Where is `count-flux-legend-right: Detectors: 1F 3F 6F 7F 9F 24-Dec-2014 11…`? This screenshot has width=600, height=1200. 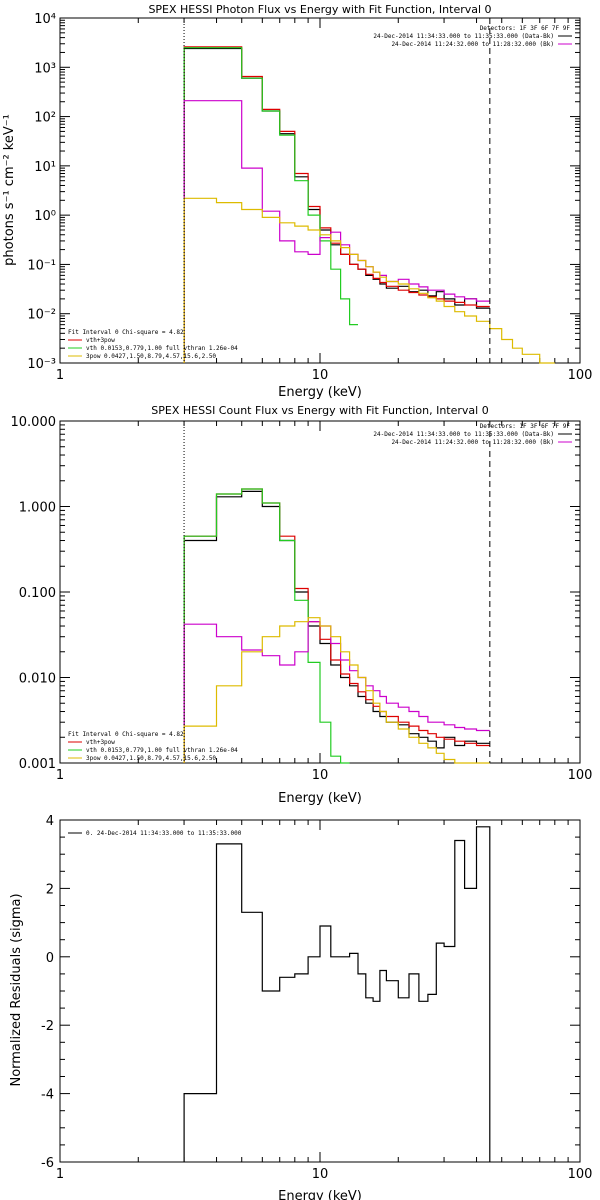 count-flux-legend-right: Detectors: 1F 3F 6F 7F 9F 24-Dec-2014 11… is located at coordinates (472, 434).